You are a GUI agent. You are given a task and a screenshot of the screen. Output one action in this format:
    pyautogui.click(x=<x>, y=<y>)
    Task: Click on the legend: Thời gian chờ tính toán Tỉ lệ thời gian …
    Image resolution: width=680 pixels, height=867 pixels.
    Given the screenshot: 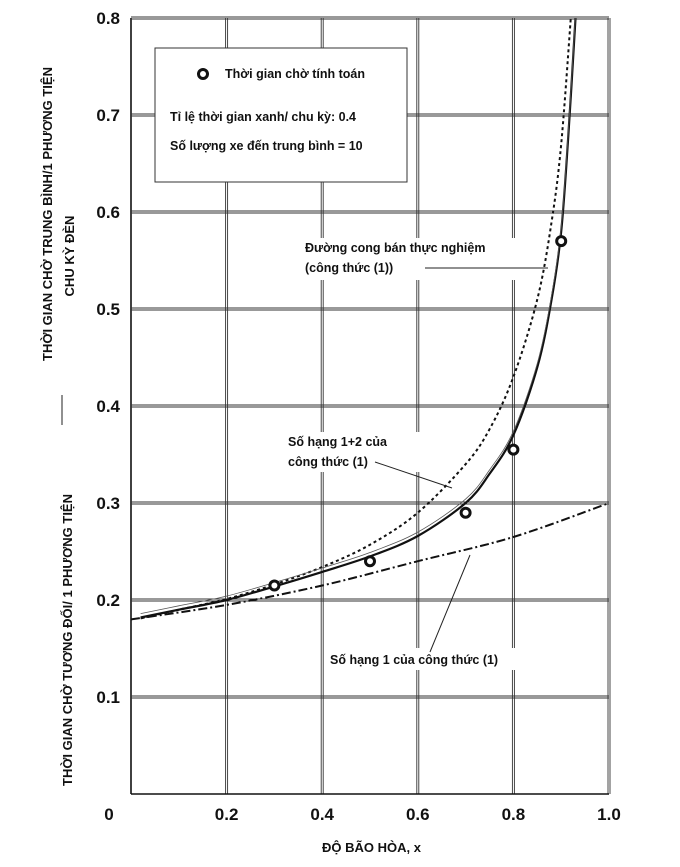 What is the action you would take?
    pyautogui.click(x=281, y=115)
    